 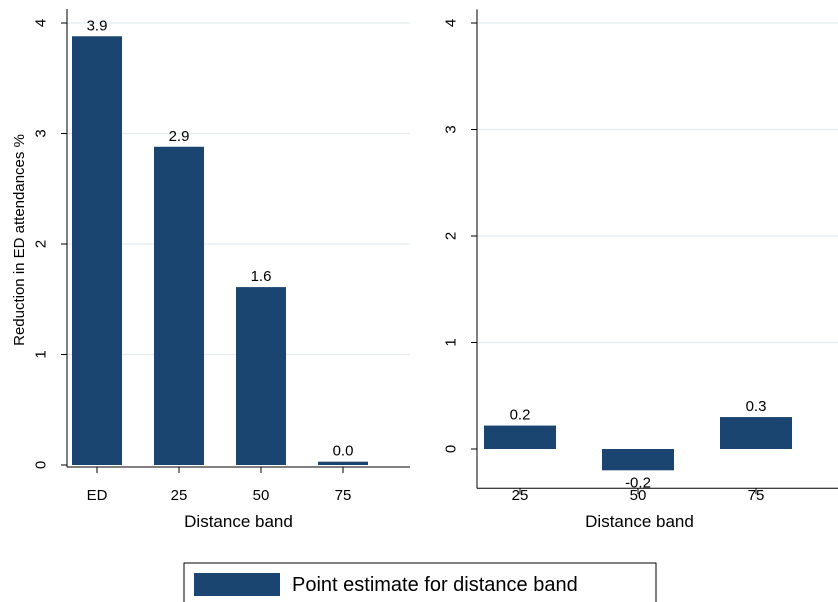 I want to click on bar-ED, so click(x=97, y=250).